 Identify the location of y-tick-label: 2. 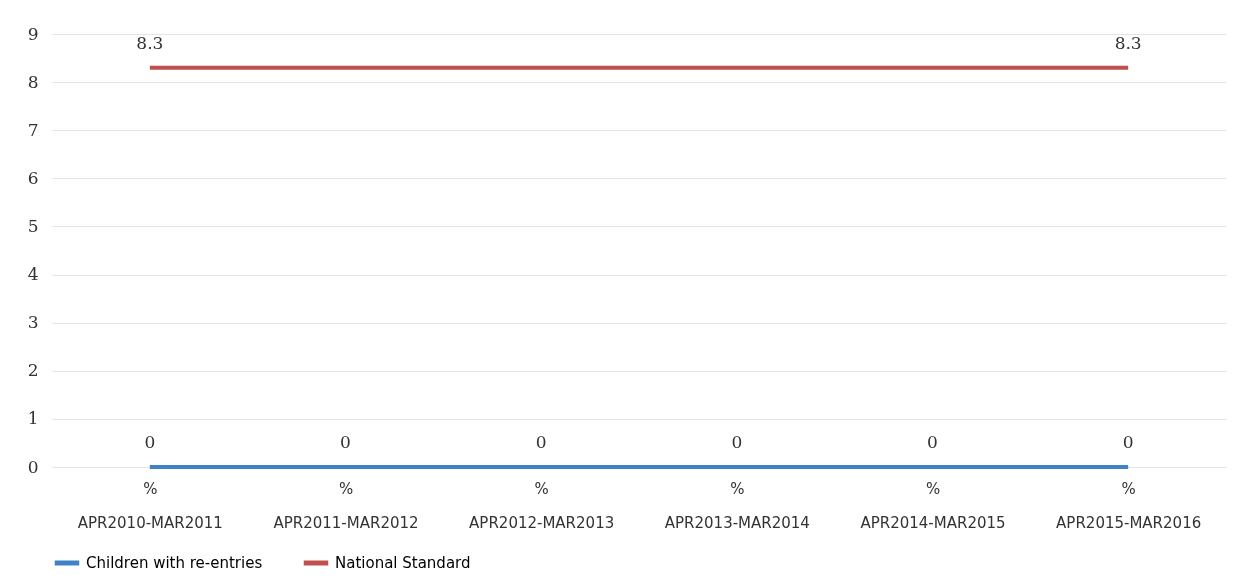
(33, 370).